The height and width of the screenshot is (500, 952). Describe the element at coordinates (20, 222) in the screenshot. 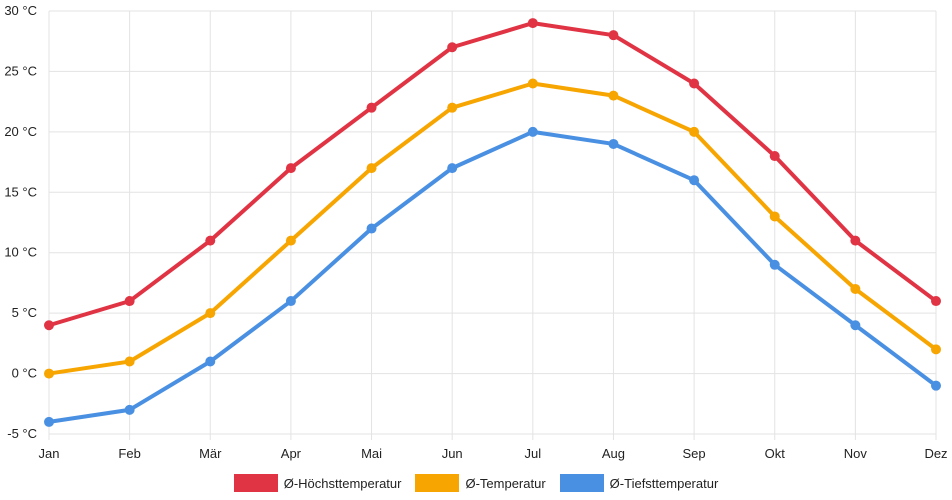

I see `y-axis-labels: -5 °C 0 °C 5 °C 10 °C 15 °C 20 °C 25 °C 30 °C` at that location.